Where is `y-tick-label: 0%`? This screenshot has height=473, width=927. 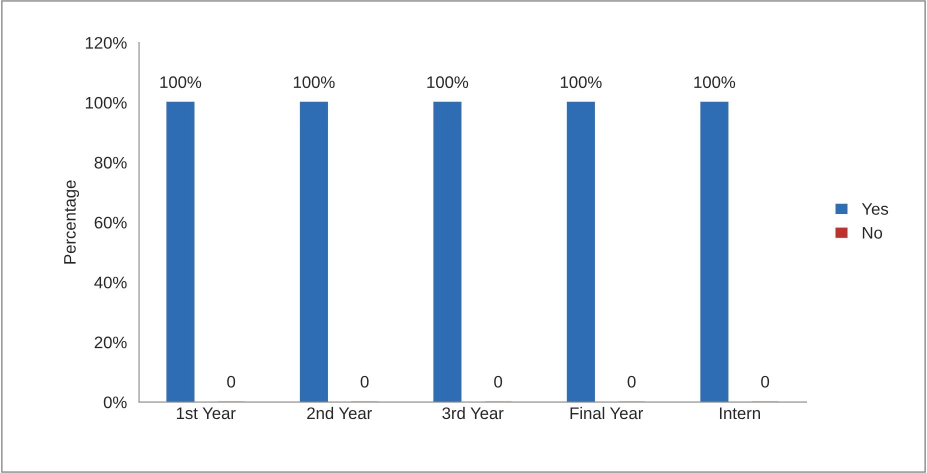
y-tick-label: 0% is located at coordinates (115, 402).